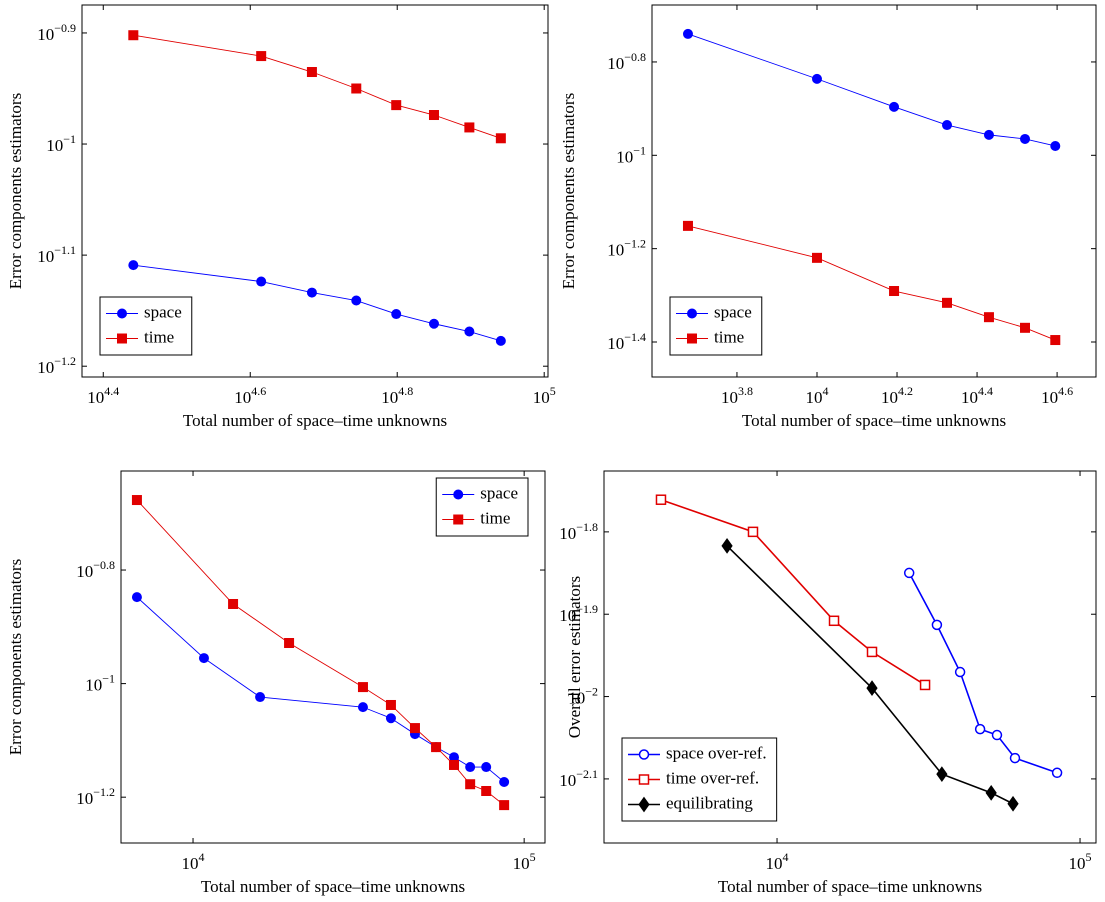 This screenshot has width=1105, height=902. What do you see at coordinates (103, 395) in the screenshot?
I see `x-tick-label: 104.4` at bounding box center [103, 395].